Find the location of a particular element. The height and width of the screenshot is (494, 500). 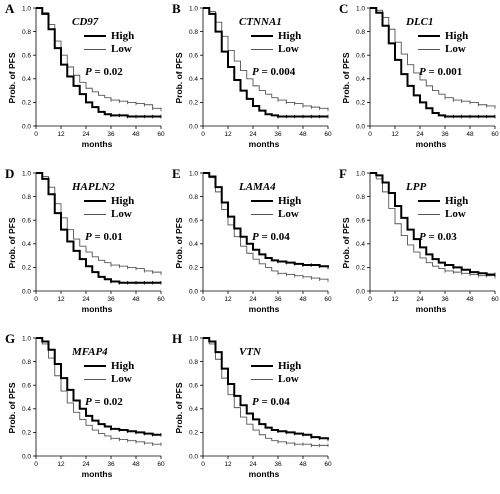

p-value-number: 0.01 is located at coordinates (113, 237).